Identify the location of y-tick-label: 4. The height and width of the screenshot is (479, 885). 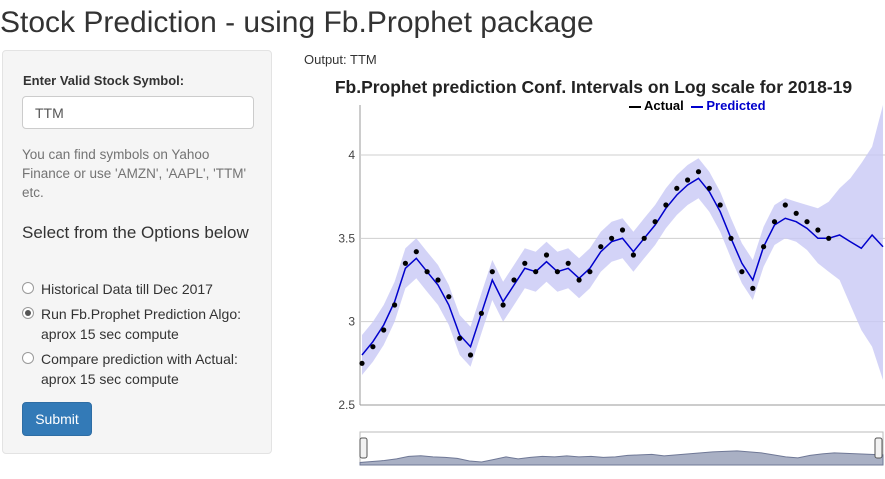
(351, 155).